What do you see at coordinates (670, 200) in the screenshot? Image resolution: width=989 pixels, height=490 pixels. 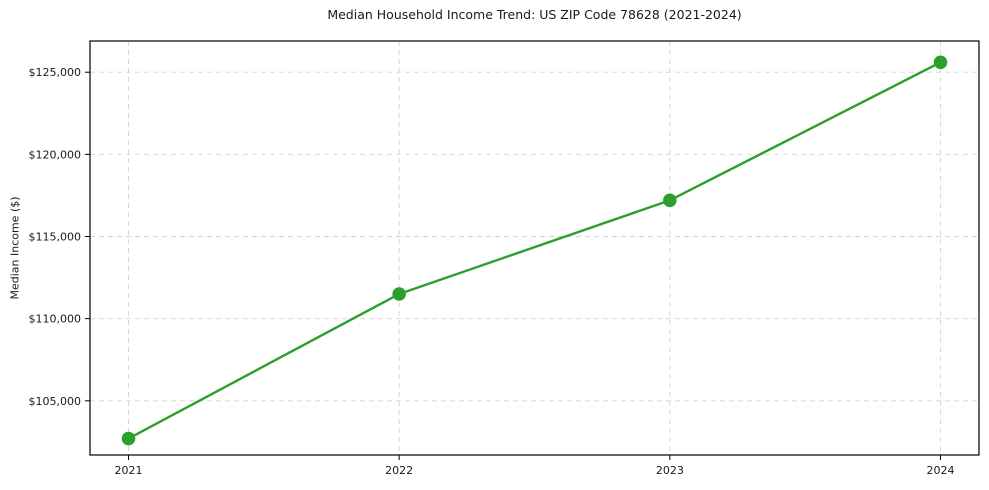 I see `data-point-2023` at bounding box center [670, 200].